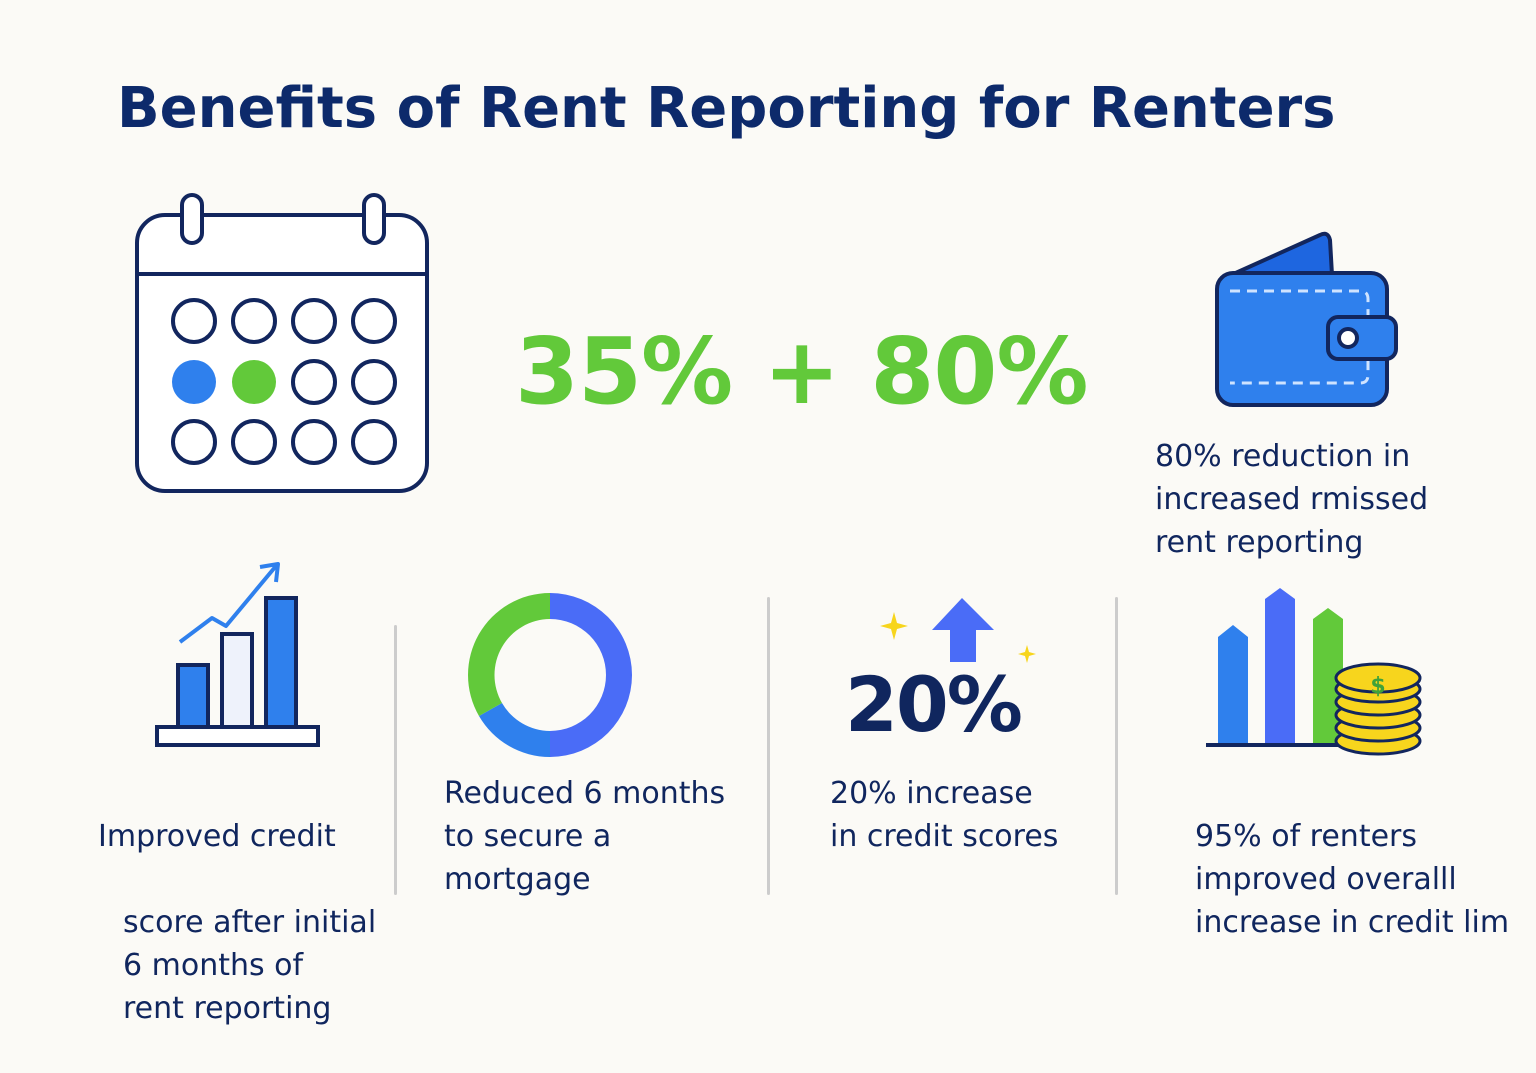 This screenshot has width=1536, height=1073. What do you see at coordinates (1314, 672) in the screenshot?
I see `bars-coins-icon: $` at bounding box center [1314, 672].